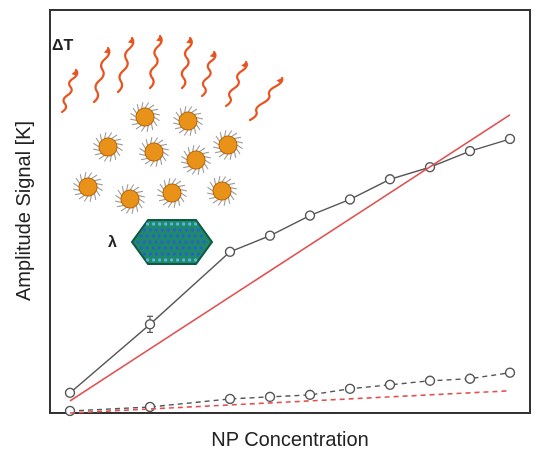  Describe the element at coordinates (290, 439) in the screenshot. I see `x-axis-title: NP Concentration` at that location.